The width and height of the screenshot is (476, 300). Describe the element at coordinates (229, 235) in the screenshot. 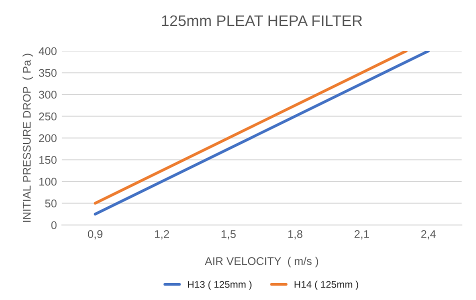

I see `x-tick-label: 1,5` at that location.